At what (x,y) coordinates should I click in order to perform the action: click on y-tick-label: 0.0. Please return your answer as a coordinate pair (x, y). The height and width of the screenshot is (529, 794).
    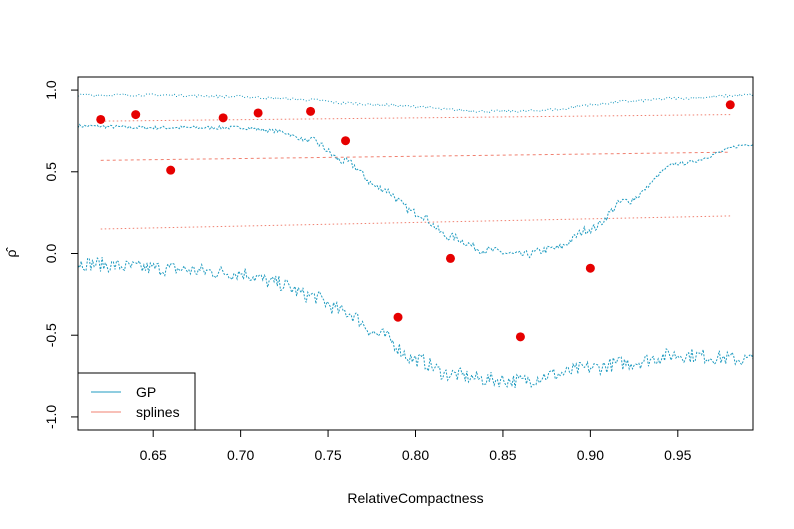
    Looking at the image, I should click on (51, 254).